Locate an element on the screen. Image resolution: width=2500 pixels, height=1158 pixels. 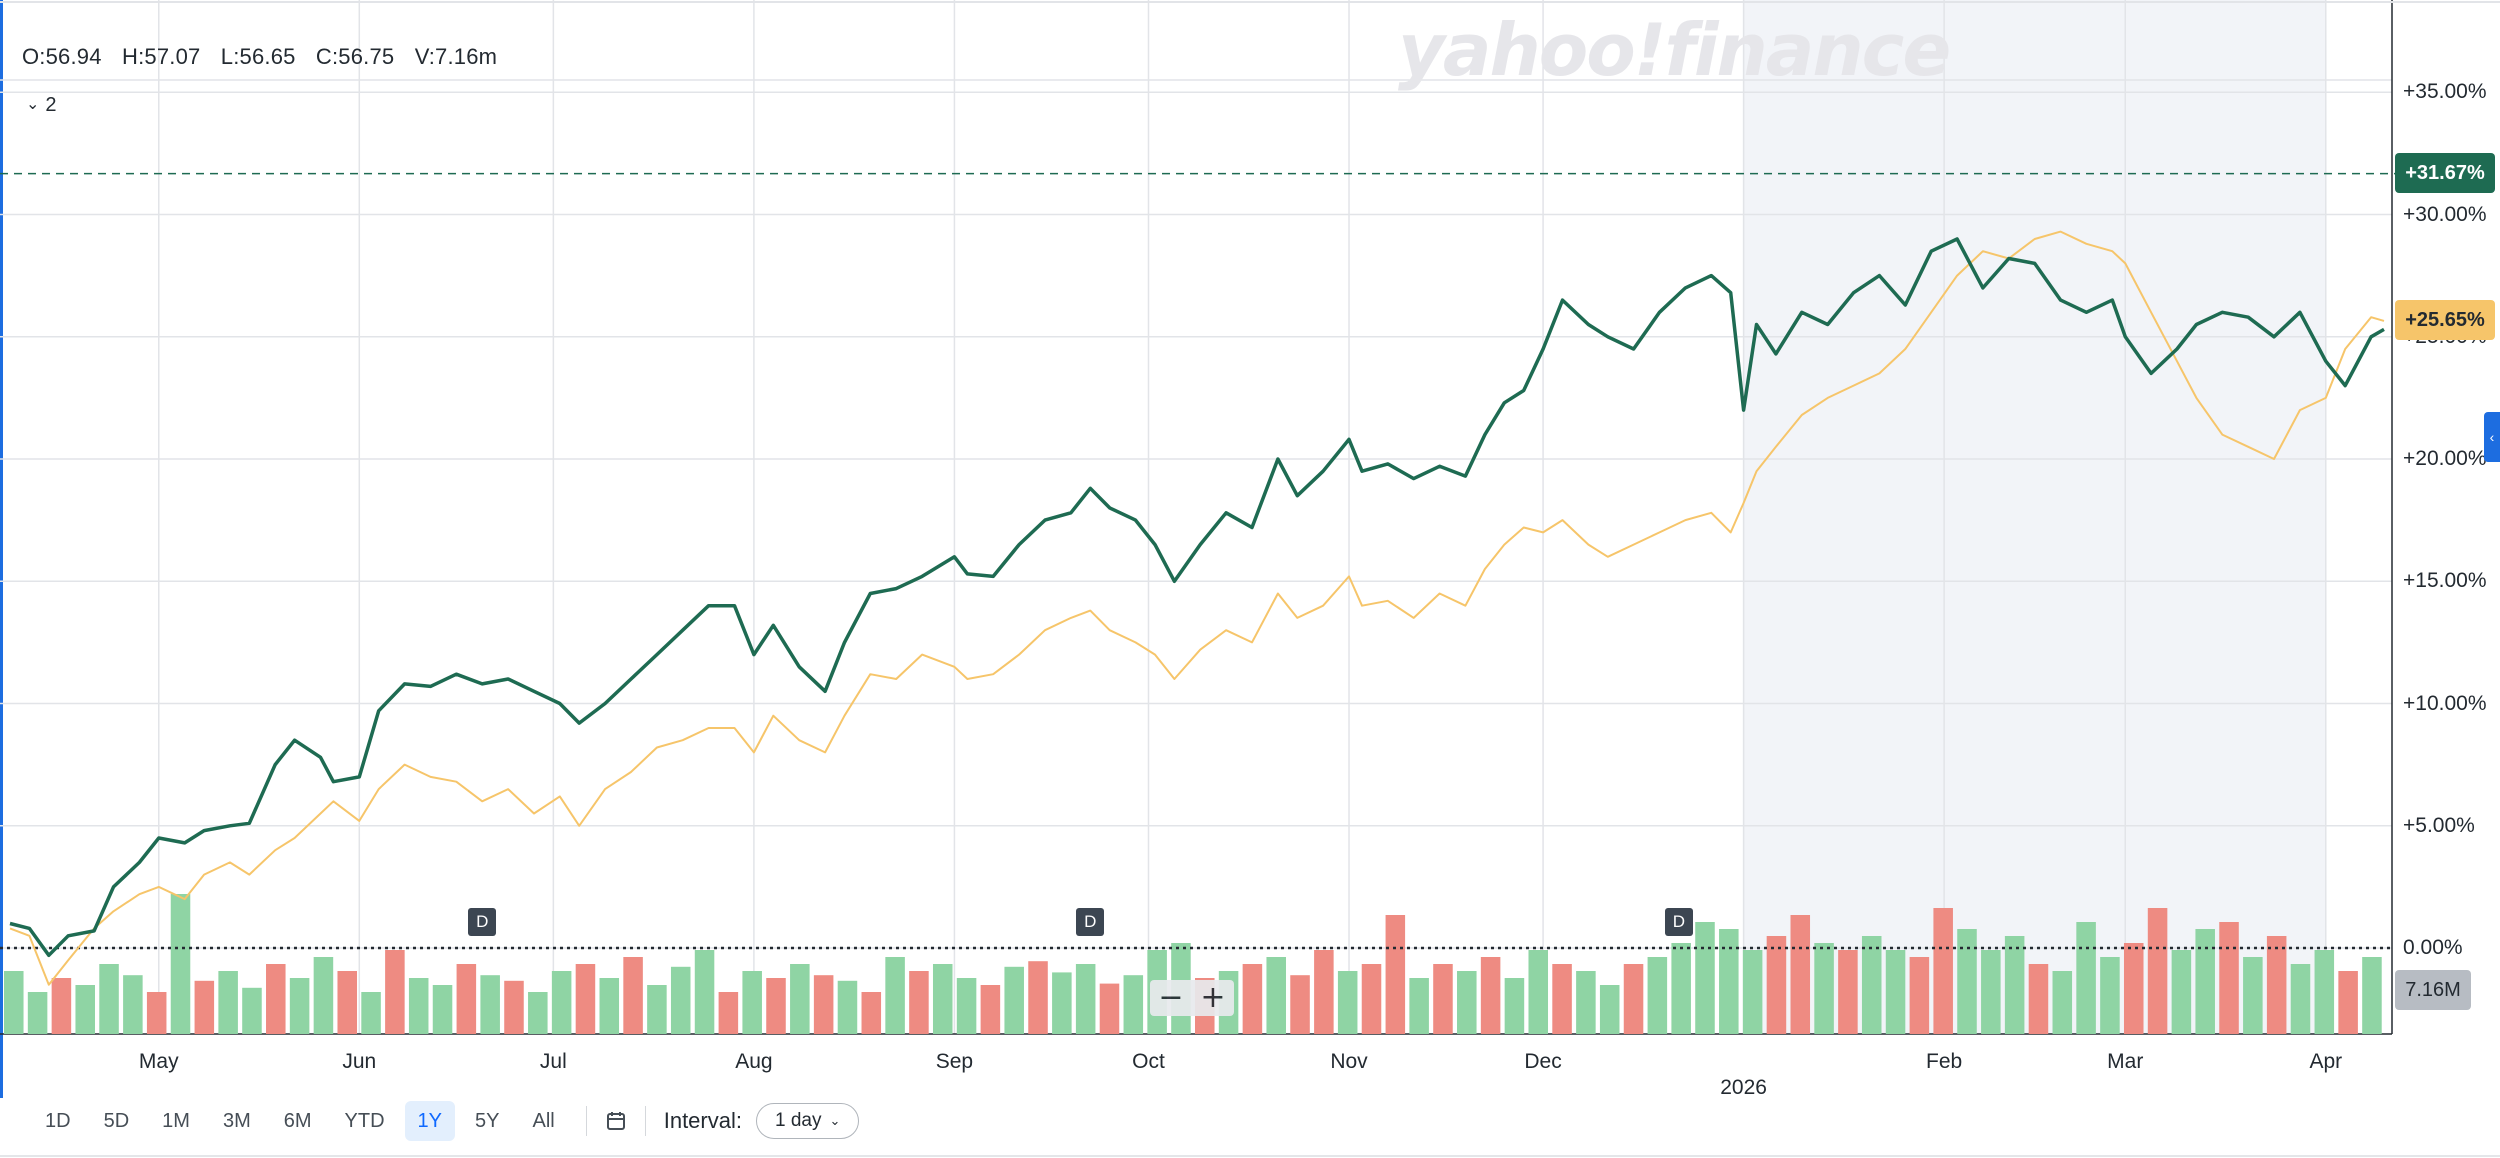
range-button-6m: 6M is located at coordinates (298, 1121).